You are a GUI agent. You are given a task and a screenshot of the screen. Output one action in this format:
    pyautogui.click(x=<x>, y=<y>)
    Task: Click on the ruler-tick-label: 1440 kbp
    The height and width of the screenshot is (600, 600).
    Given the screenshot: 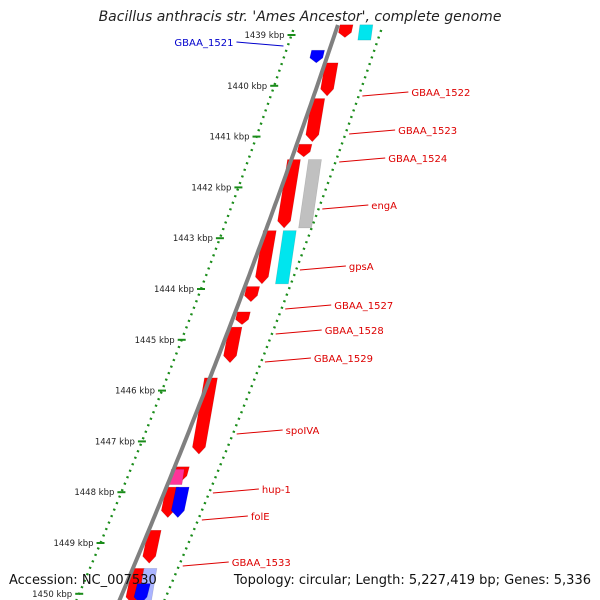 What is the action you would take?
    pyautogui.click(x=247, y=87)
    